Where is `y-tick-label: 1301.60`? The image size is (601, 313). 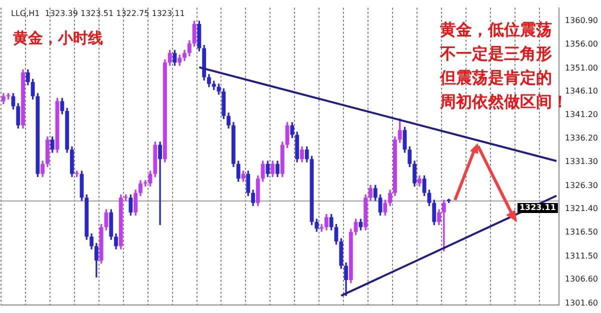
y-tick-label: 1301.60 is located at coordinates (581, 303).